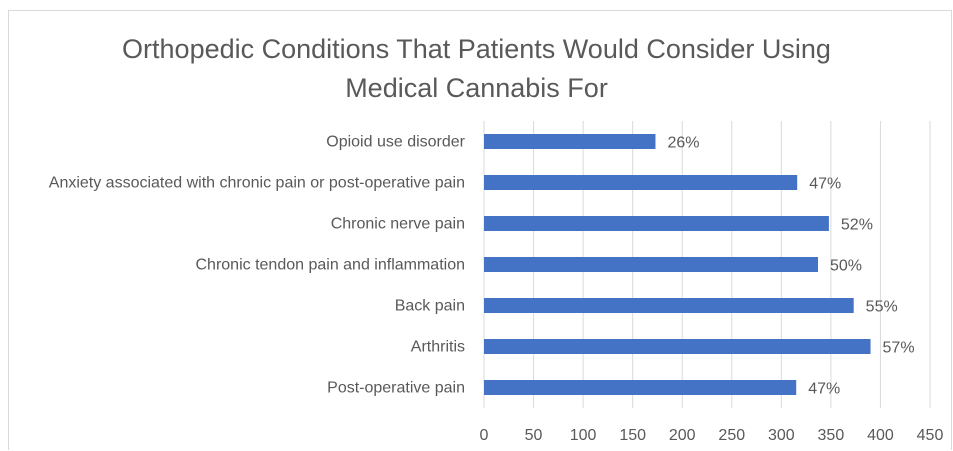  I want to click on data-label: 52%, so click(857, 225).